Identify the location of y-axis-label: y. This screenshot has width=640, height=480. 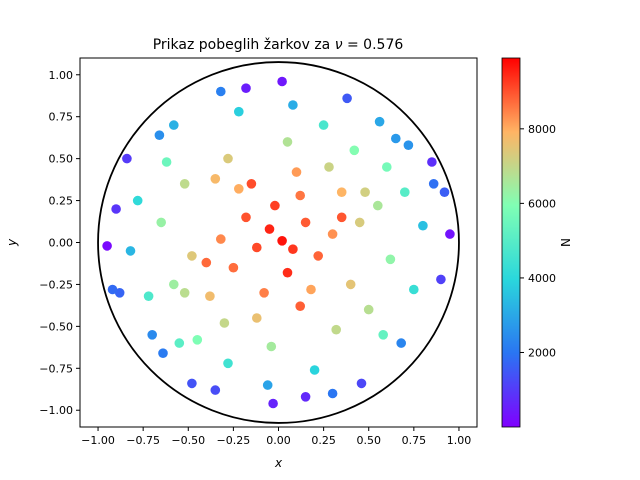
(12, 242).